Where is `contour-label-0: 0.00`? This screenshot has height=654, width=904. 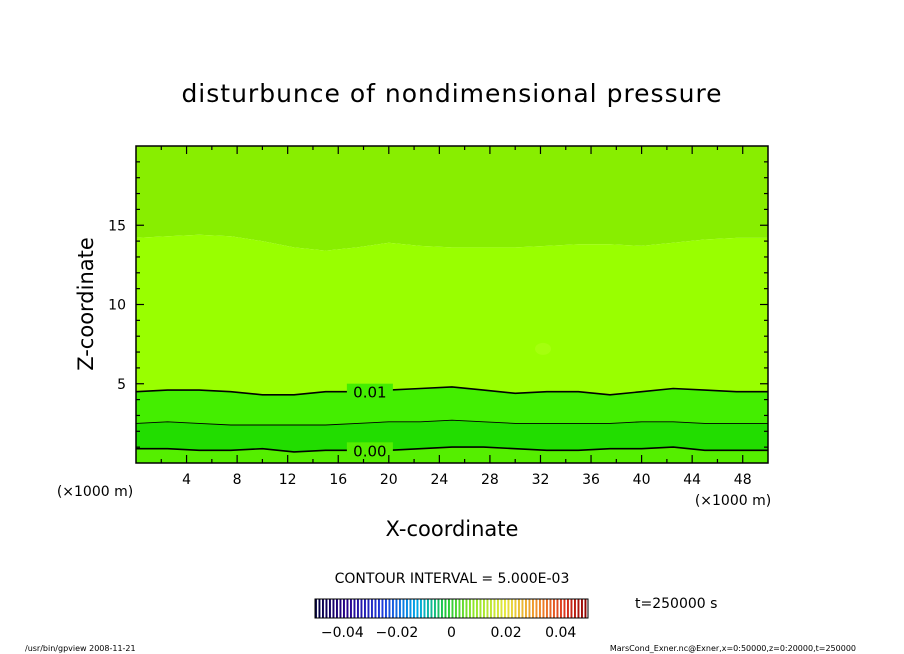 contour-label-0: 0.00 is located at coordinates (369, 451).